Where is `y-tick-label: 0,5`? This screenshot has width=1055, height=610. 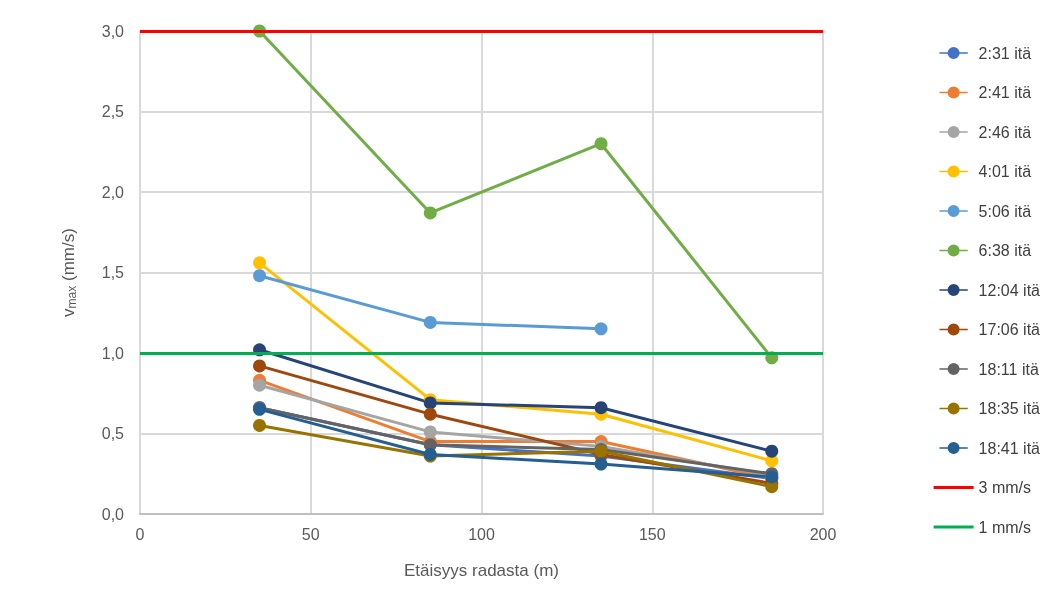
y-tick-label: 0,5 is located at coordinates (113, 433).